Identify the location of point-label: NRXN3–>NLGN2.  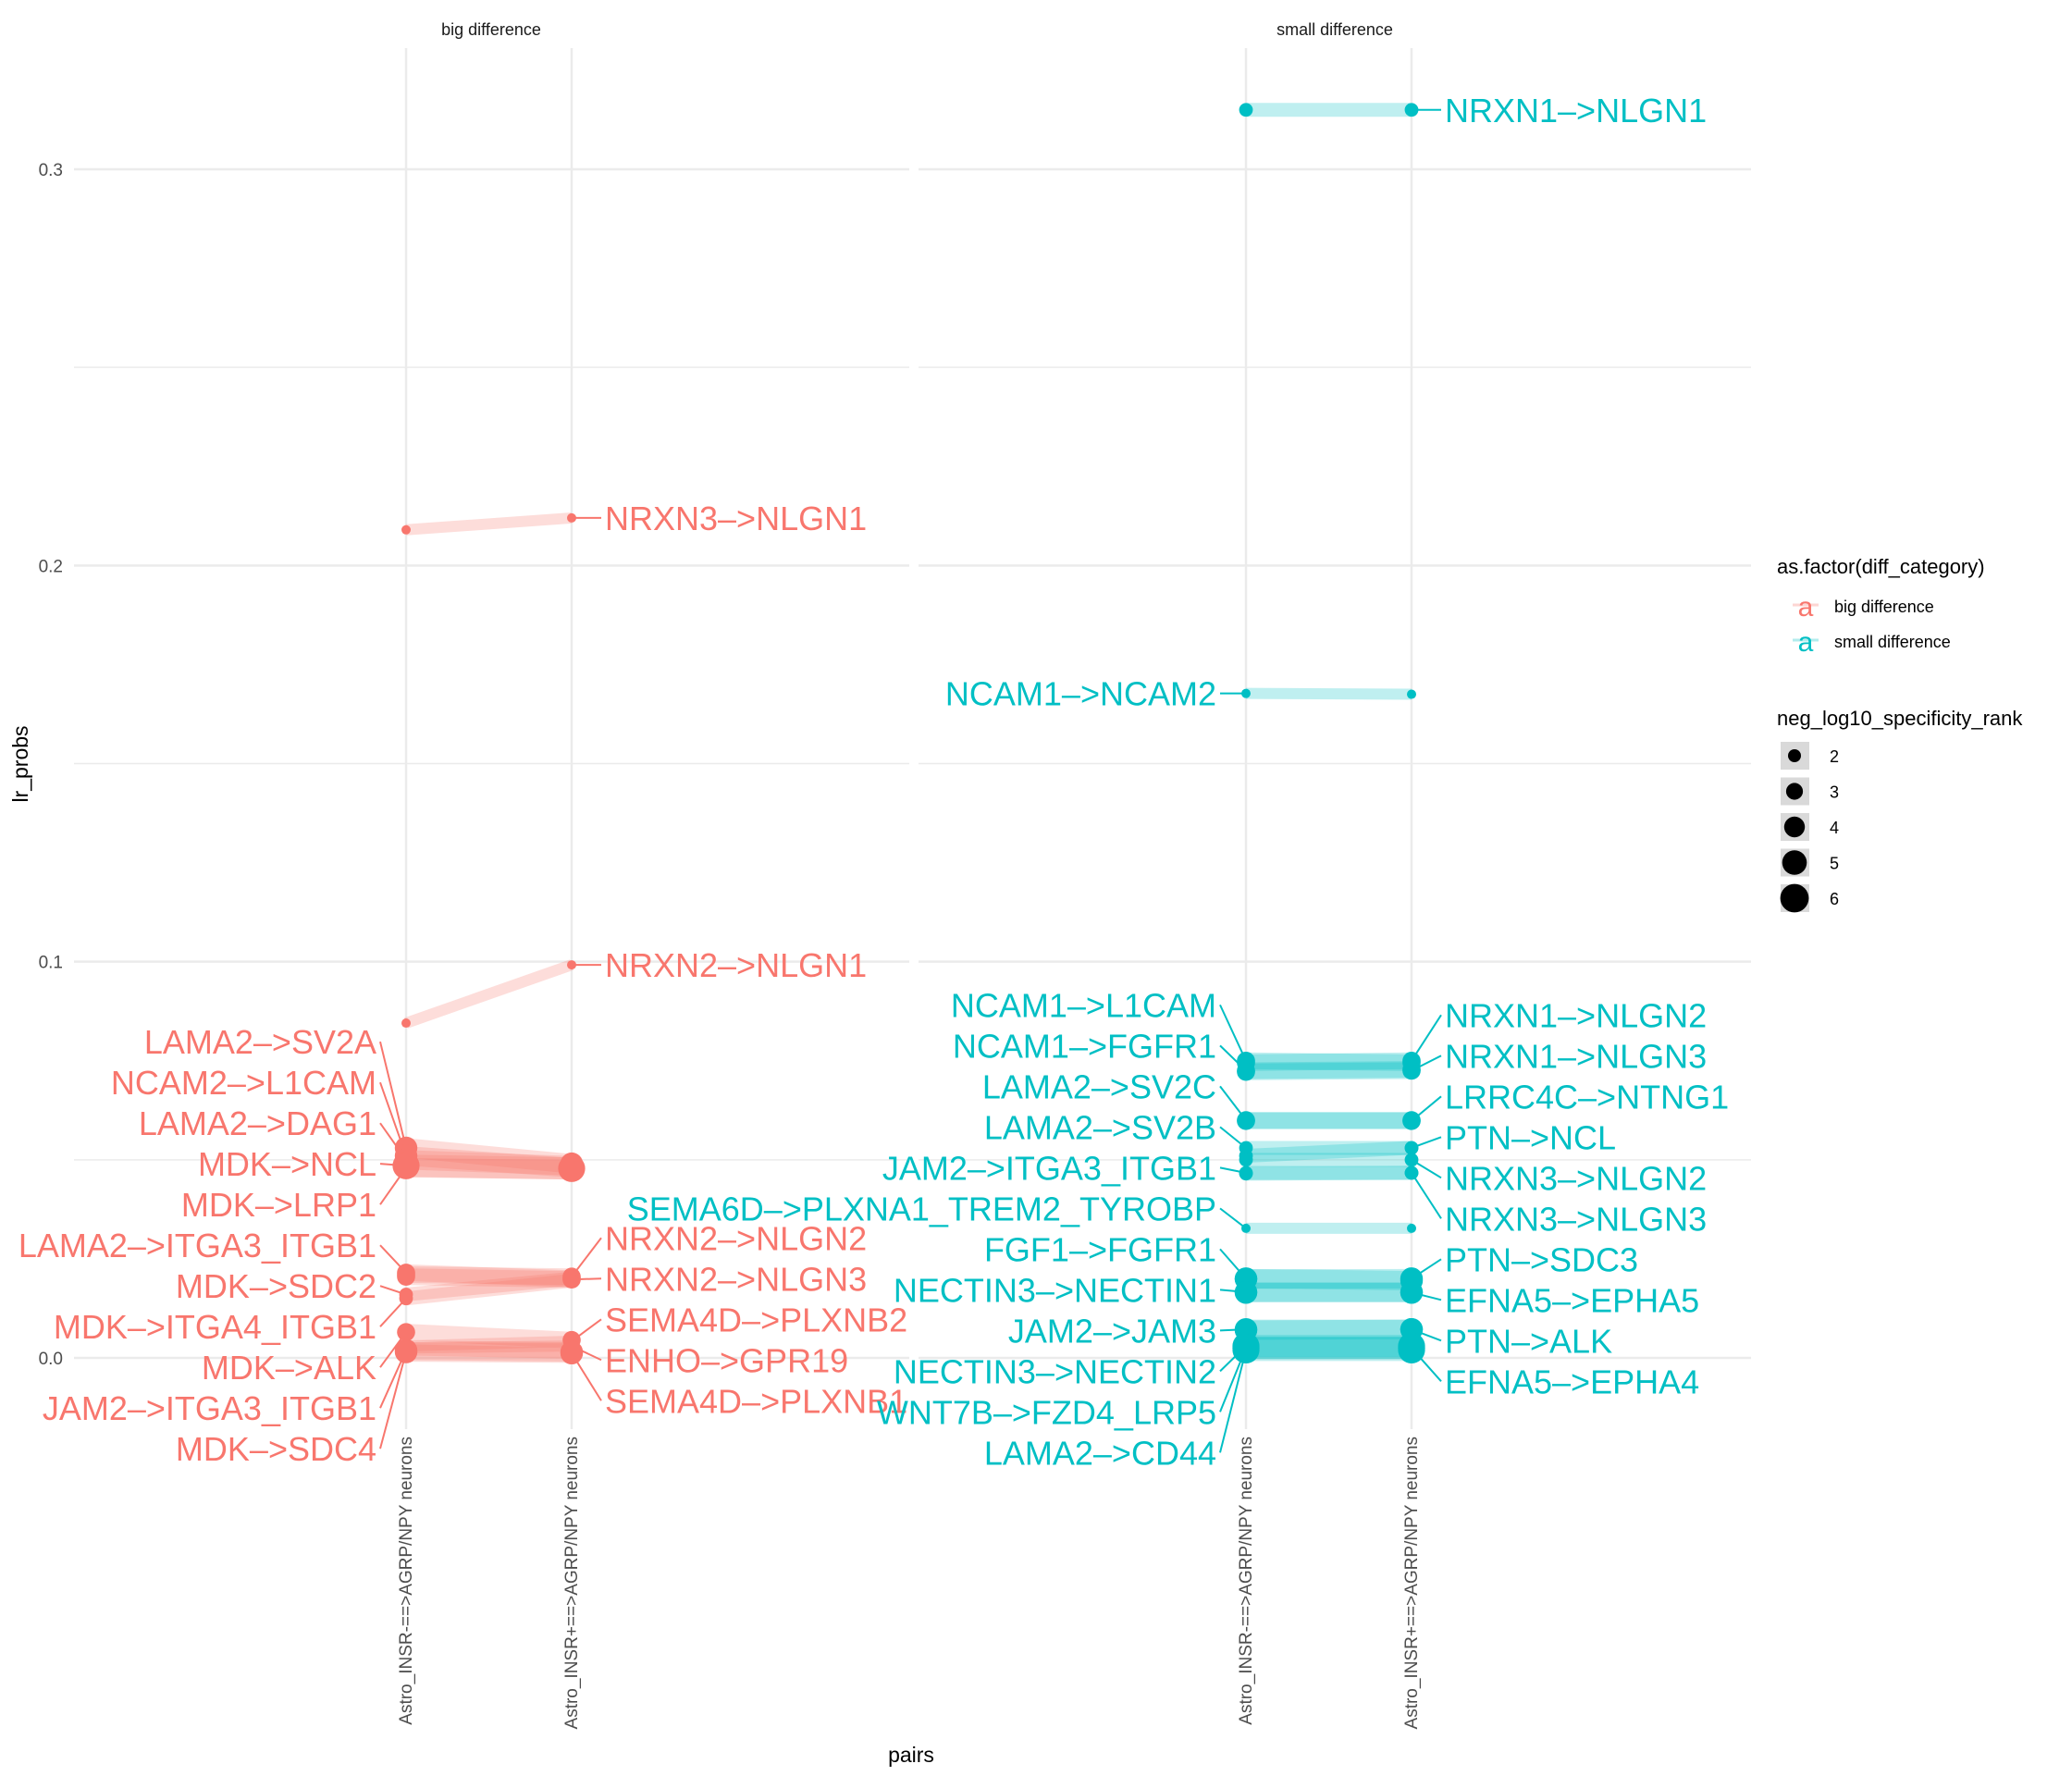
(1576, 1178).